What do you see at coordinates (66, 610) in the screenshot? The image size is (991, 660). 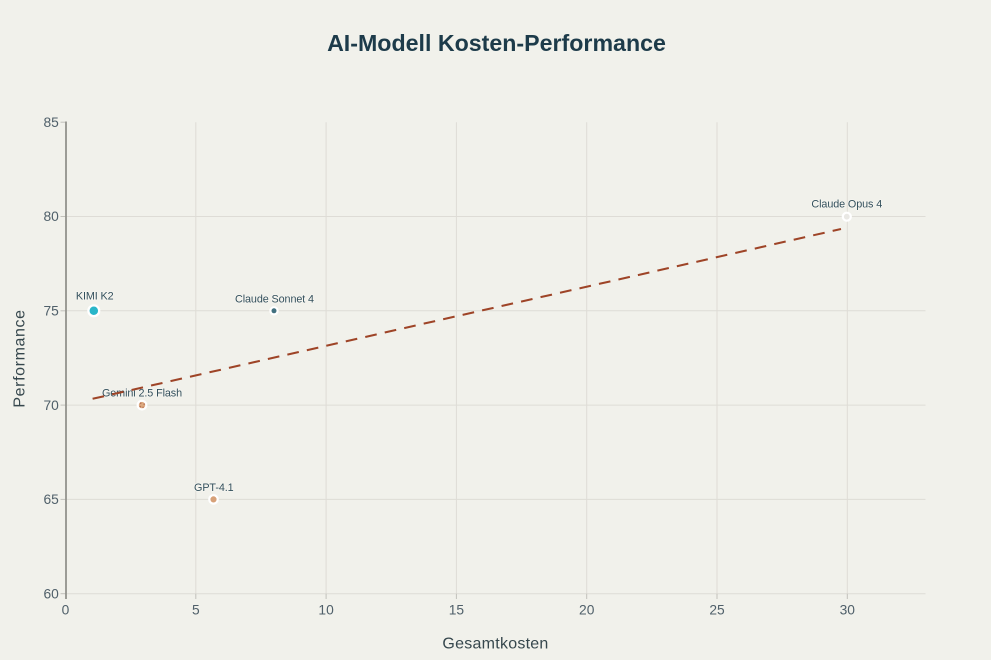 I see `svg-text: 0` at bounding box center [66, 610].